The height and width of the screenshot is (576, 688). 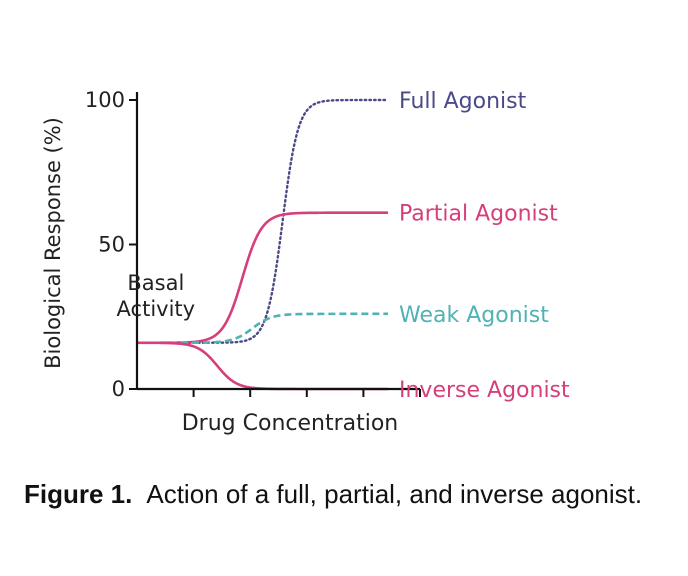 What do you see at coordinates (484, 390) in the screenshot?
I see `series-label: Inverse Agonist` at bounding box center [484, 390].